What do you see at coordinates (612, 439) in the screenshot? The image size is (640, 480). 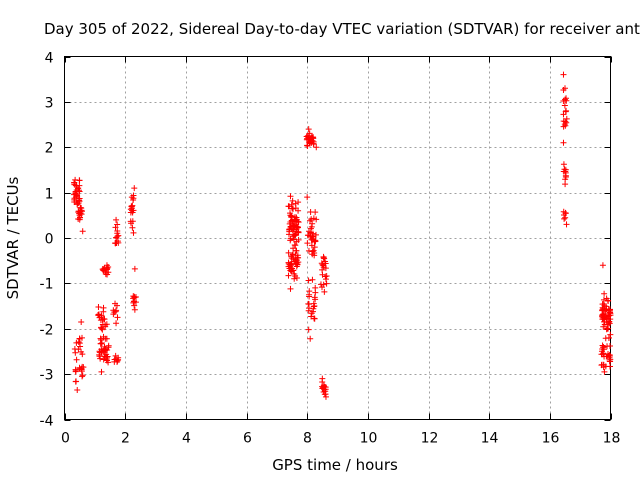 I see `x-tick-label: 18` at bounding box center [612, 439].